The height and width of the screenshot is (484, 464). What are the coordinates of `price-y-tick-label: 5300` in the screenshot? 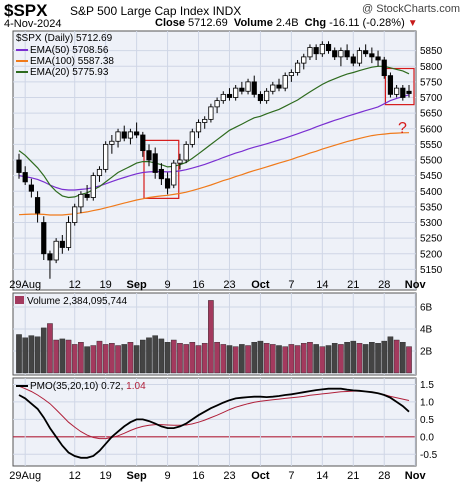 It's located at (431, 223).